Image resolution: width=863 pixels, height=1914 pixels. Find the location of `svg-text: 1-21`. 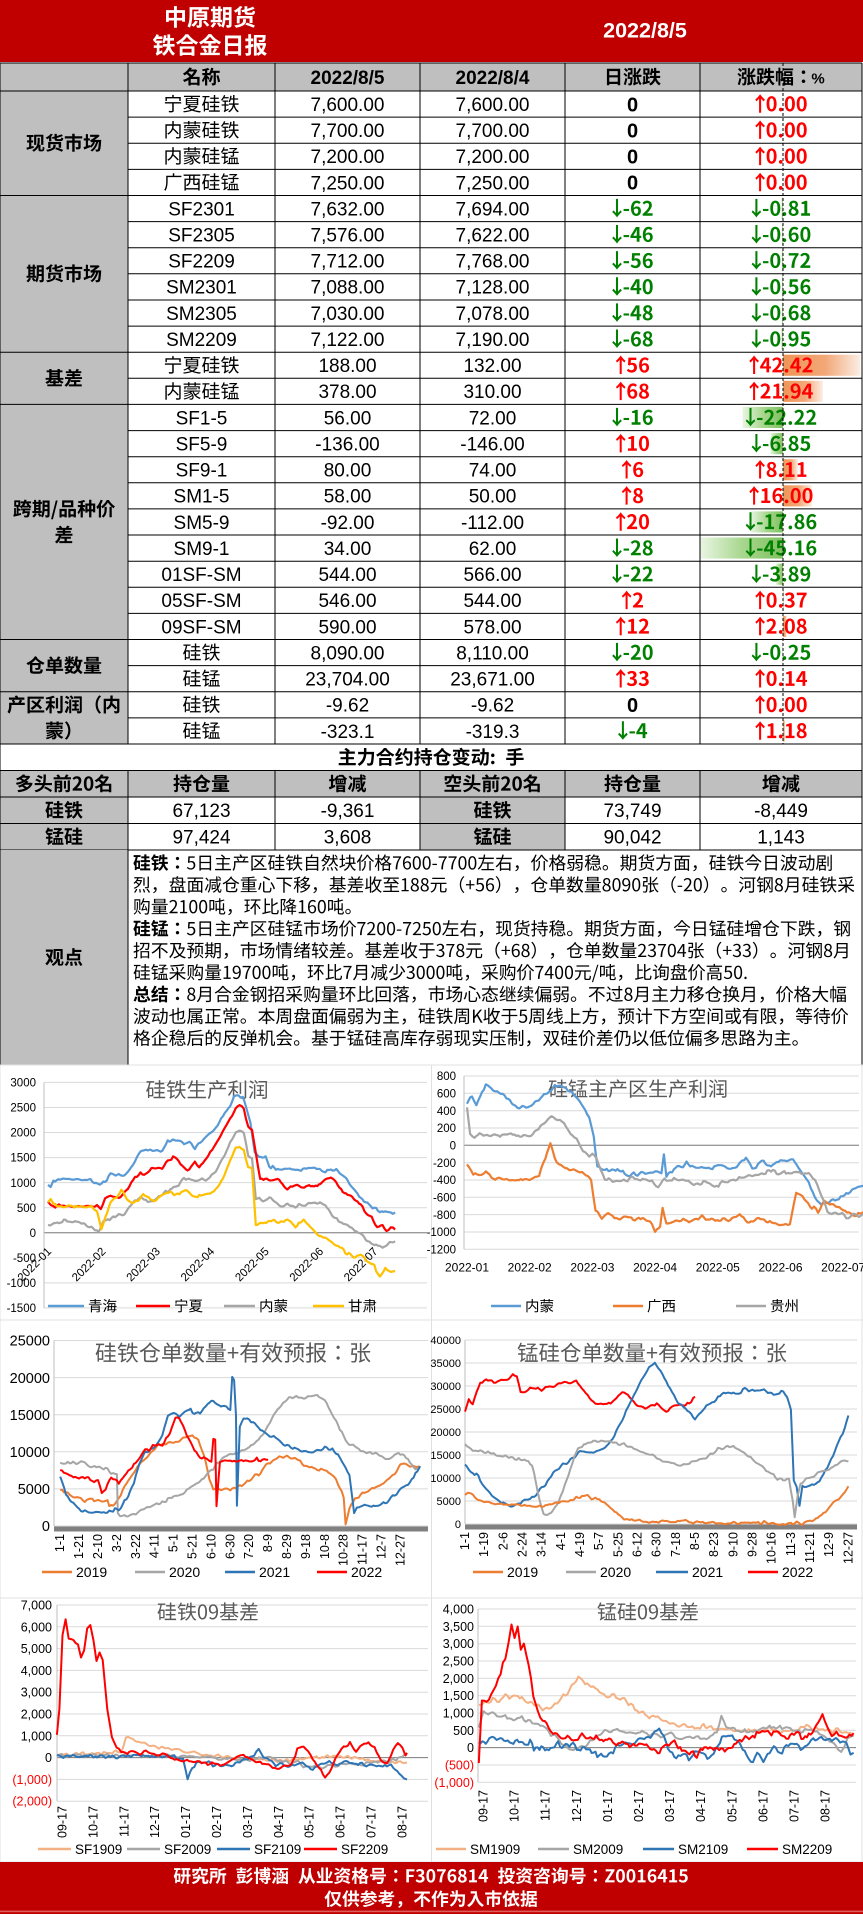

svg-text: 1-21 is located at coordinates (79, 1546).